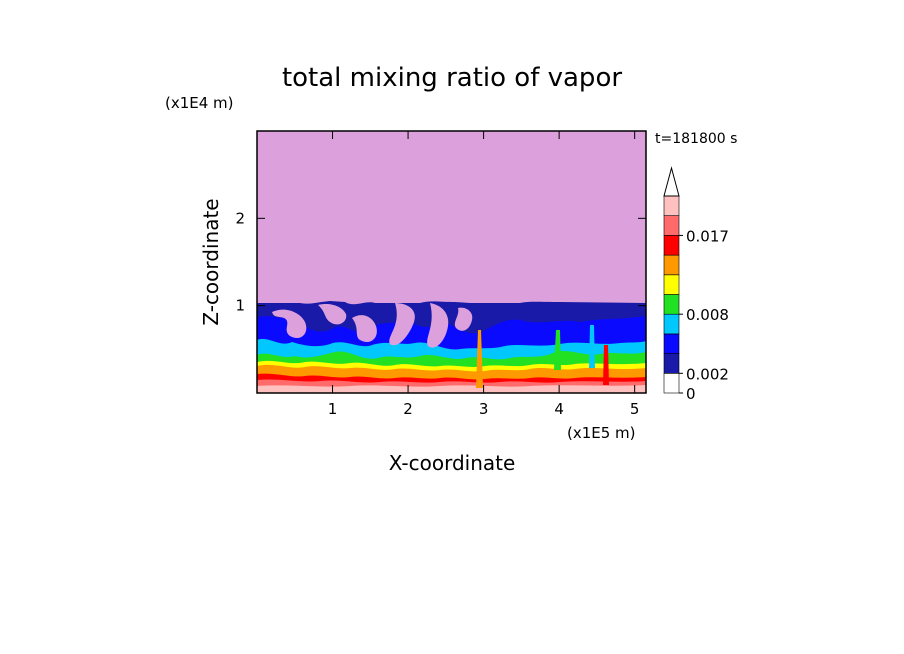  Describe the element at coordinates (372, 325) in the screenshot. I see `dry-intrusions` at that location.